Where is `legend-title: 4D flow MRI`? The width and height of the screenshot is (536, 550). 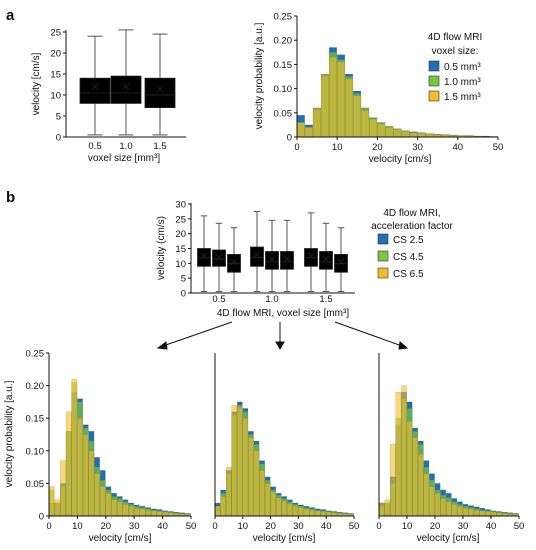 legend-title: 4D flow MRI is located at coordinates (455, 37).